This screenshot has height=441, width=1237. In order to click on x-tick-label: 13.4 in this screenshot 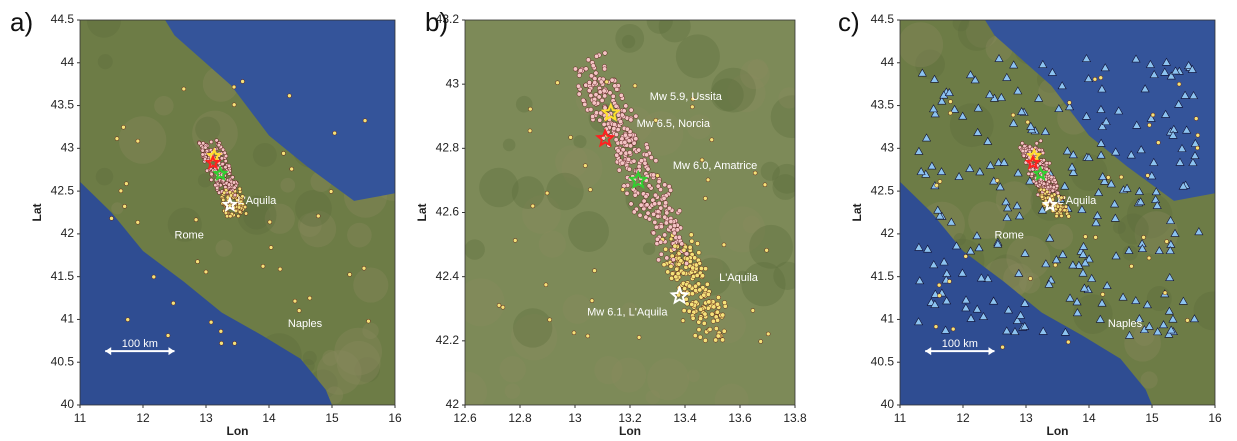, I will do `click(685, 418)`.